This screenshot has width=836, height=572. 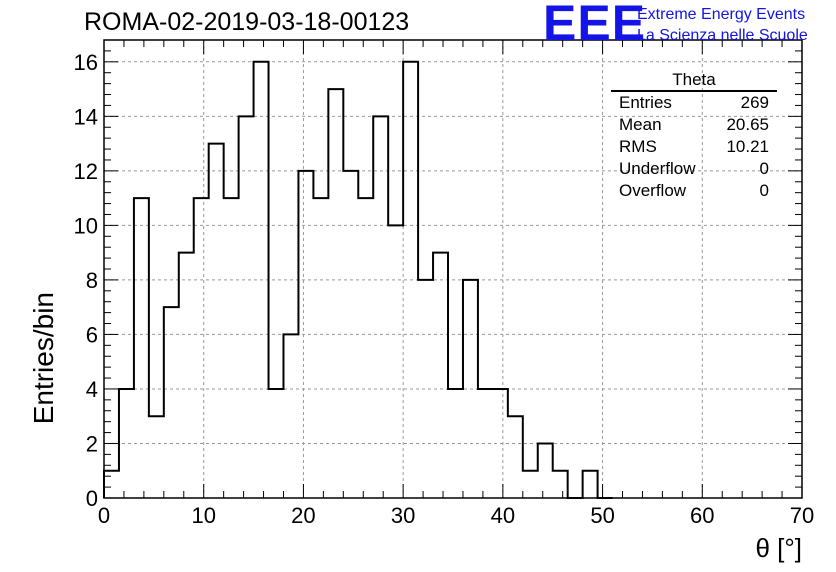 I want to click on stats-row: Underflow 0, so click(x=694, y=169).